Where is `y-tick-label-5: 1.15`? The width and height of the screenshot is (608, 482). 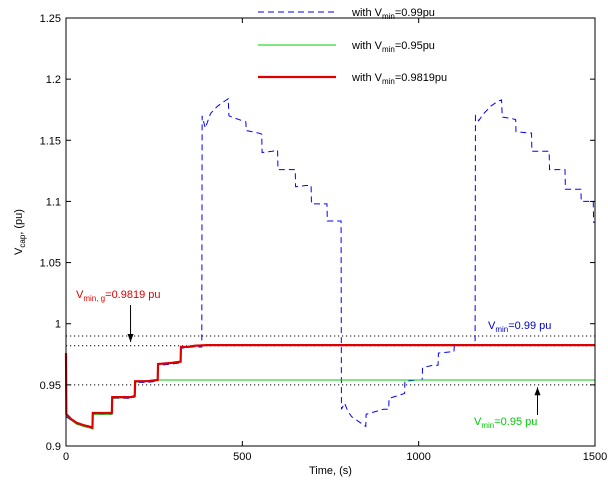
y-tick-label-5: 1.15 is located at coordinates (50, 141).